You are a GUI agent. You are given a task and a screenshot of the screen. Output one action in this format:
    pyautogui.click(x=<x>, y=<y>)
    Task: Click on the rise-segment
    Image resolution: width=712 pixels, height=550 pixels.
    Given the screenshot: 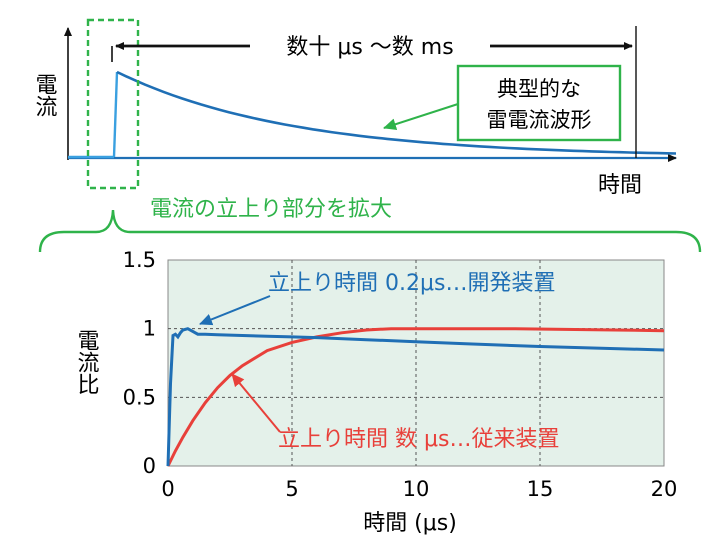 What is the action you would take?
    pyautogui.click(x=115, y=114)
    